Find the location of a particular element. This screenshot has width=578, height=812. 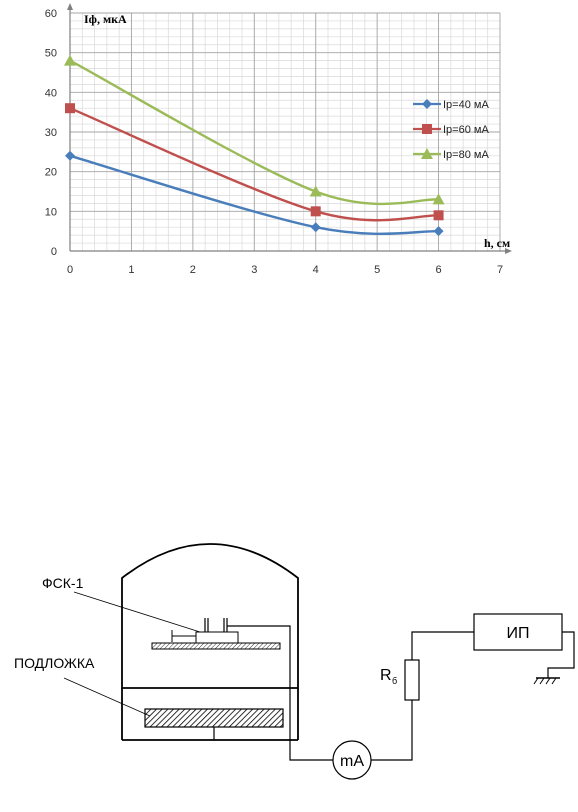

photocathode-base-plate is located at coordinates (216, 646).